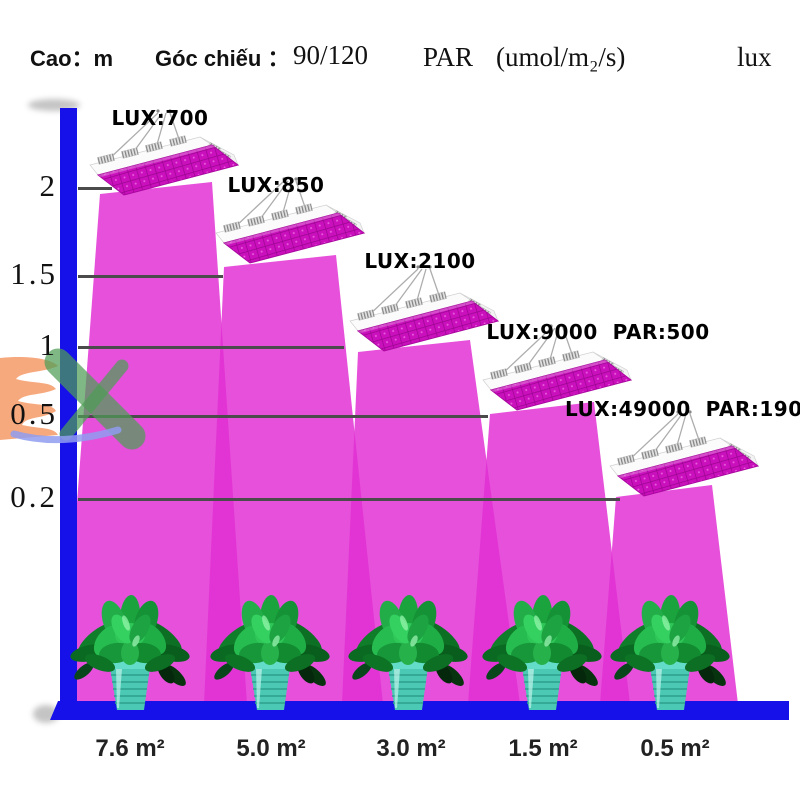  I want to click on watermark-green-x2, so click(94, 400).